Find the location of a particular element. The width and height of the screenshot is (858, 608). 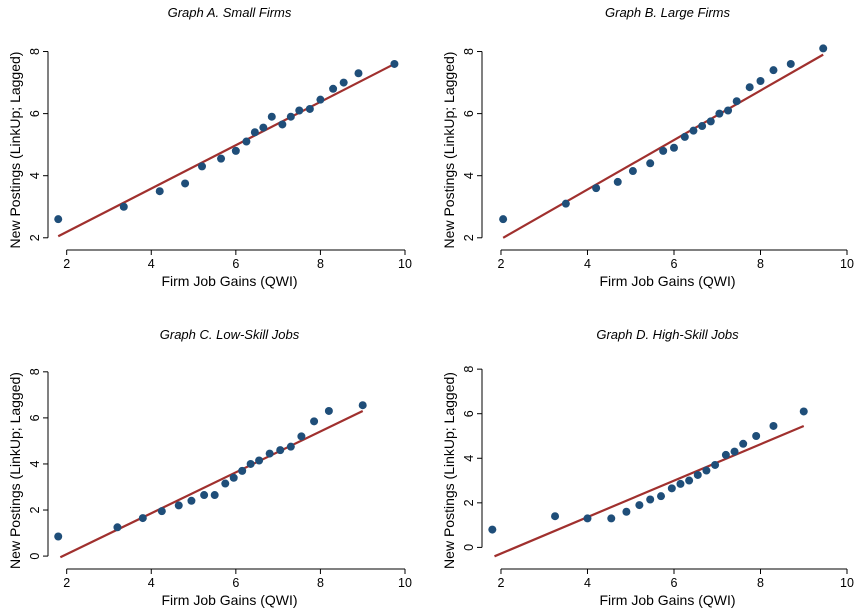

panel-title: Graph D. High-Skill Jobs is located at coordinates (667, 334).